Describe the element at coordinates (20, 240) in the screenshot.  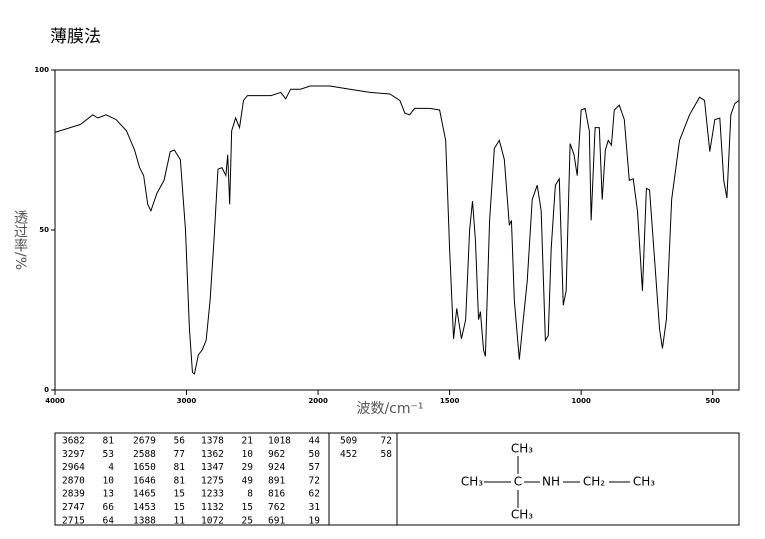
I see `y-axis-label: 透过率/%` at that location.